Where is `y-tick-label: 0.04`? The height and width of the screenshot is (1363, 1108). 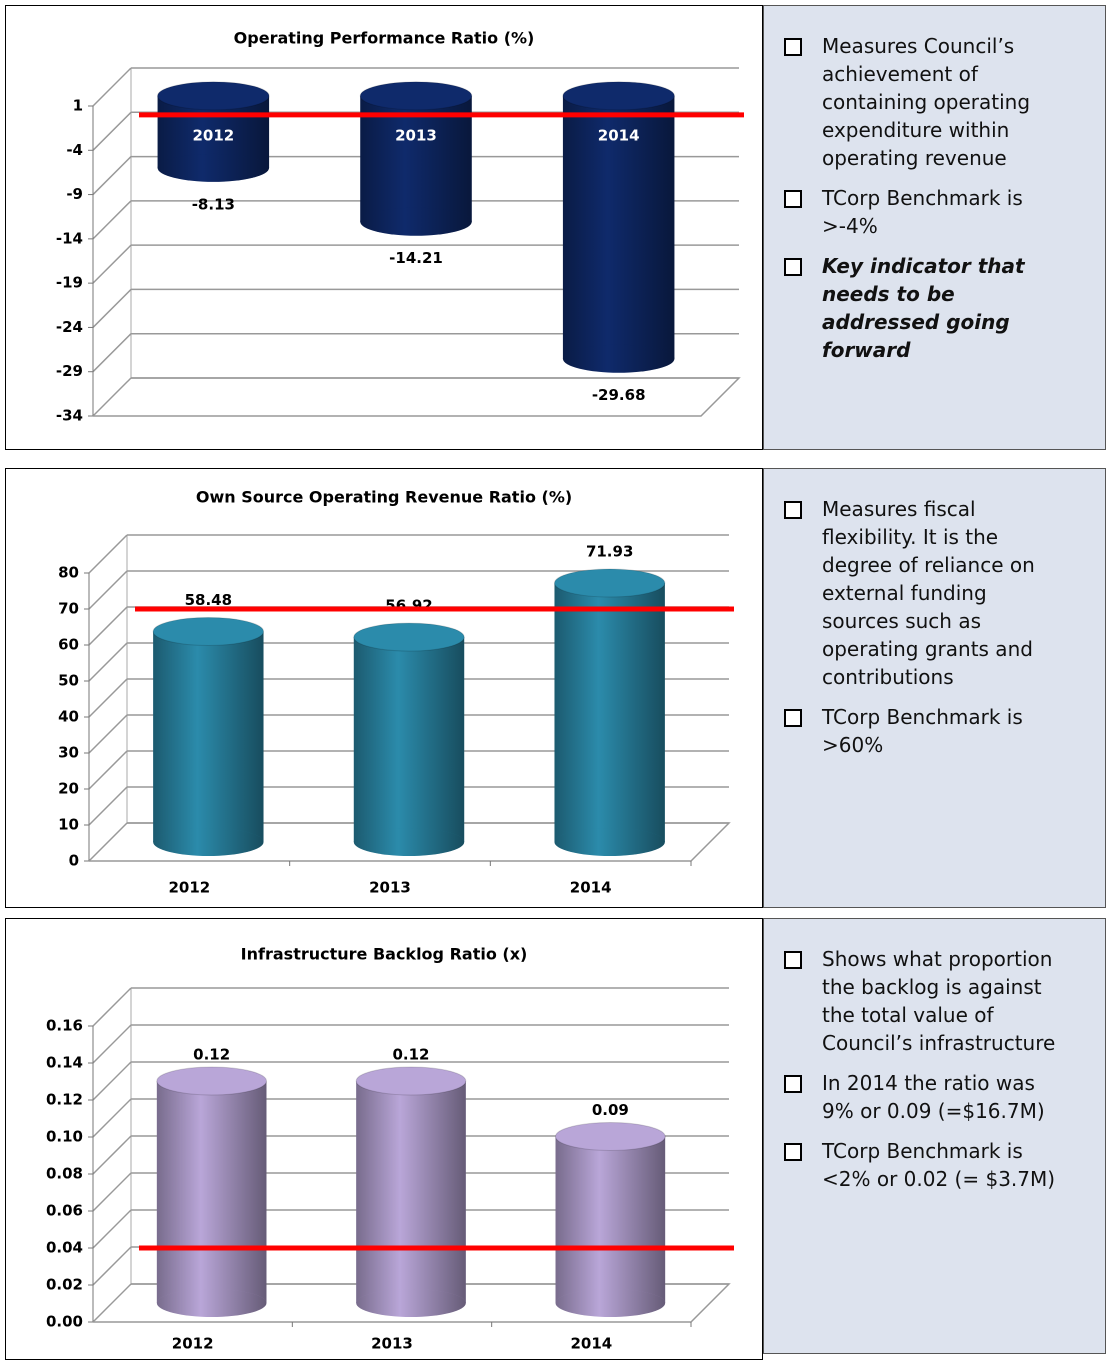 y-tick-label: 0.04 is located at coordinates (64, 1248).